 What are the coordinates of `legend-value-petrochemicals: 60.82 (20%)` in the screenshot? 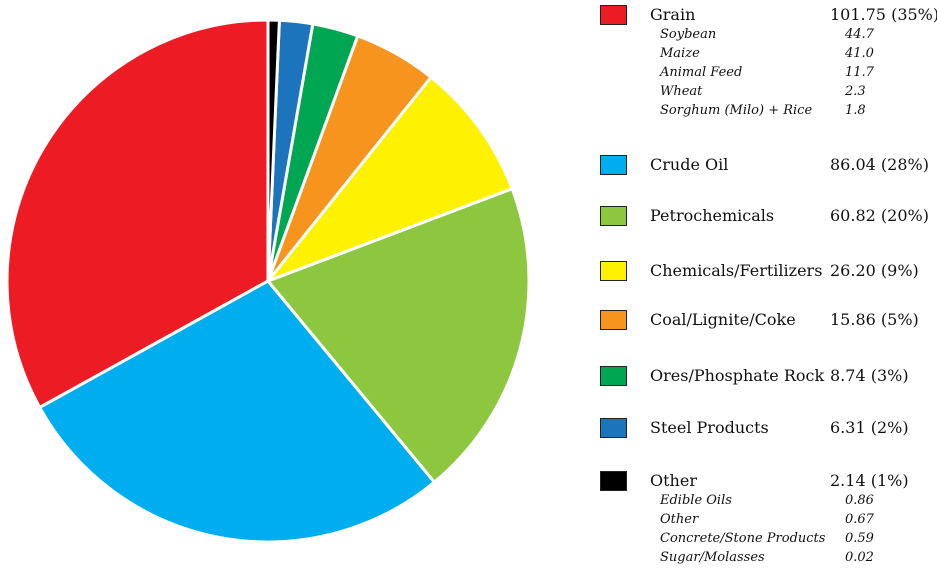 It's located at (879, 215).